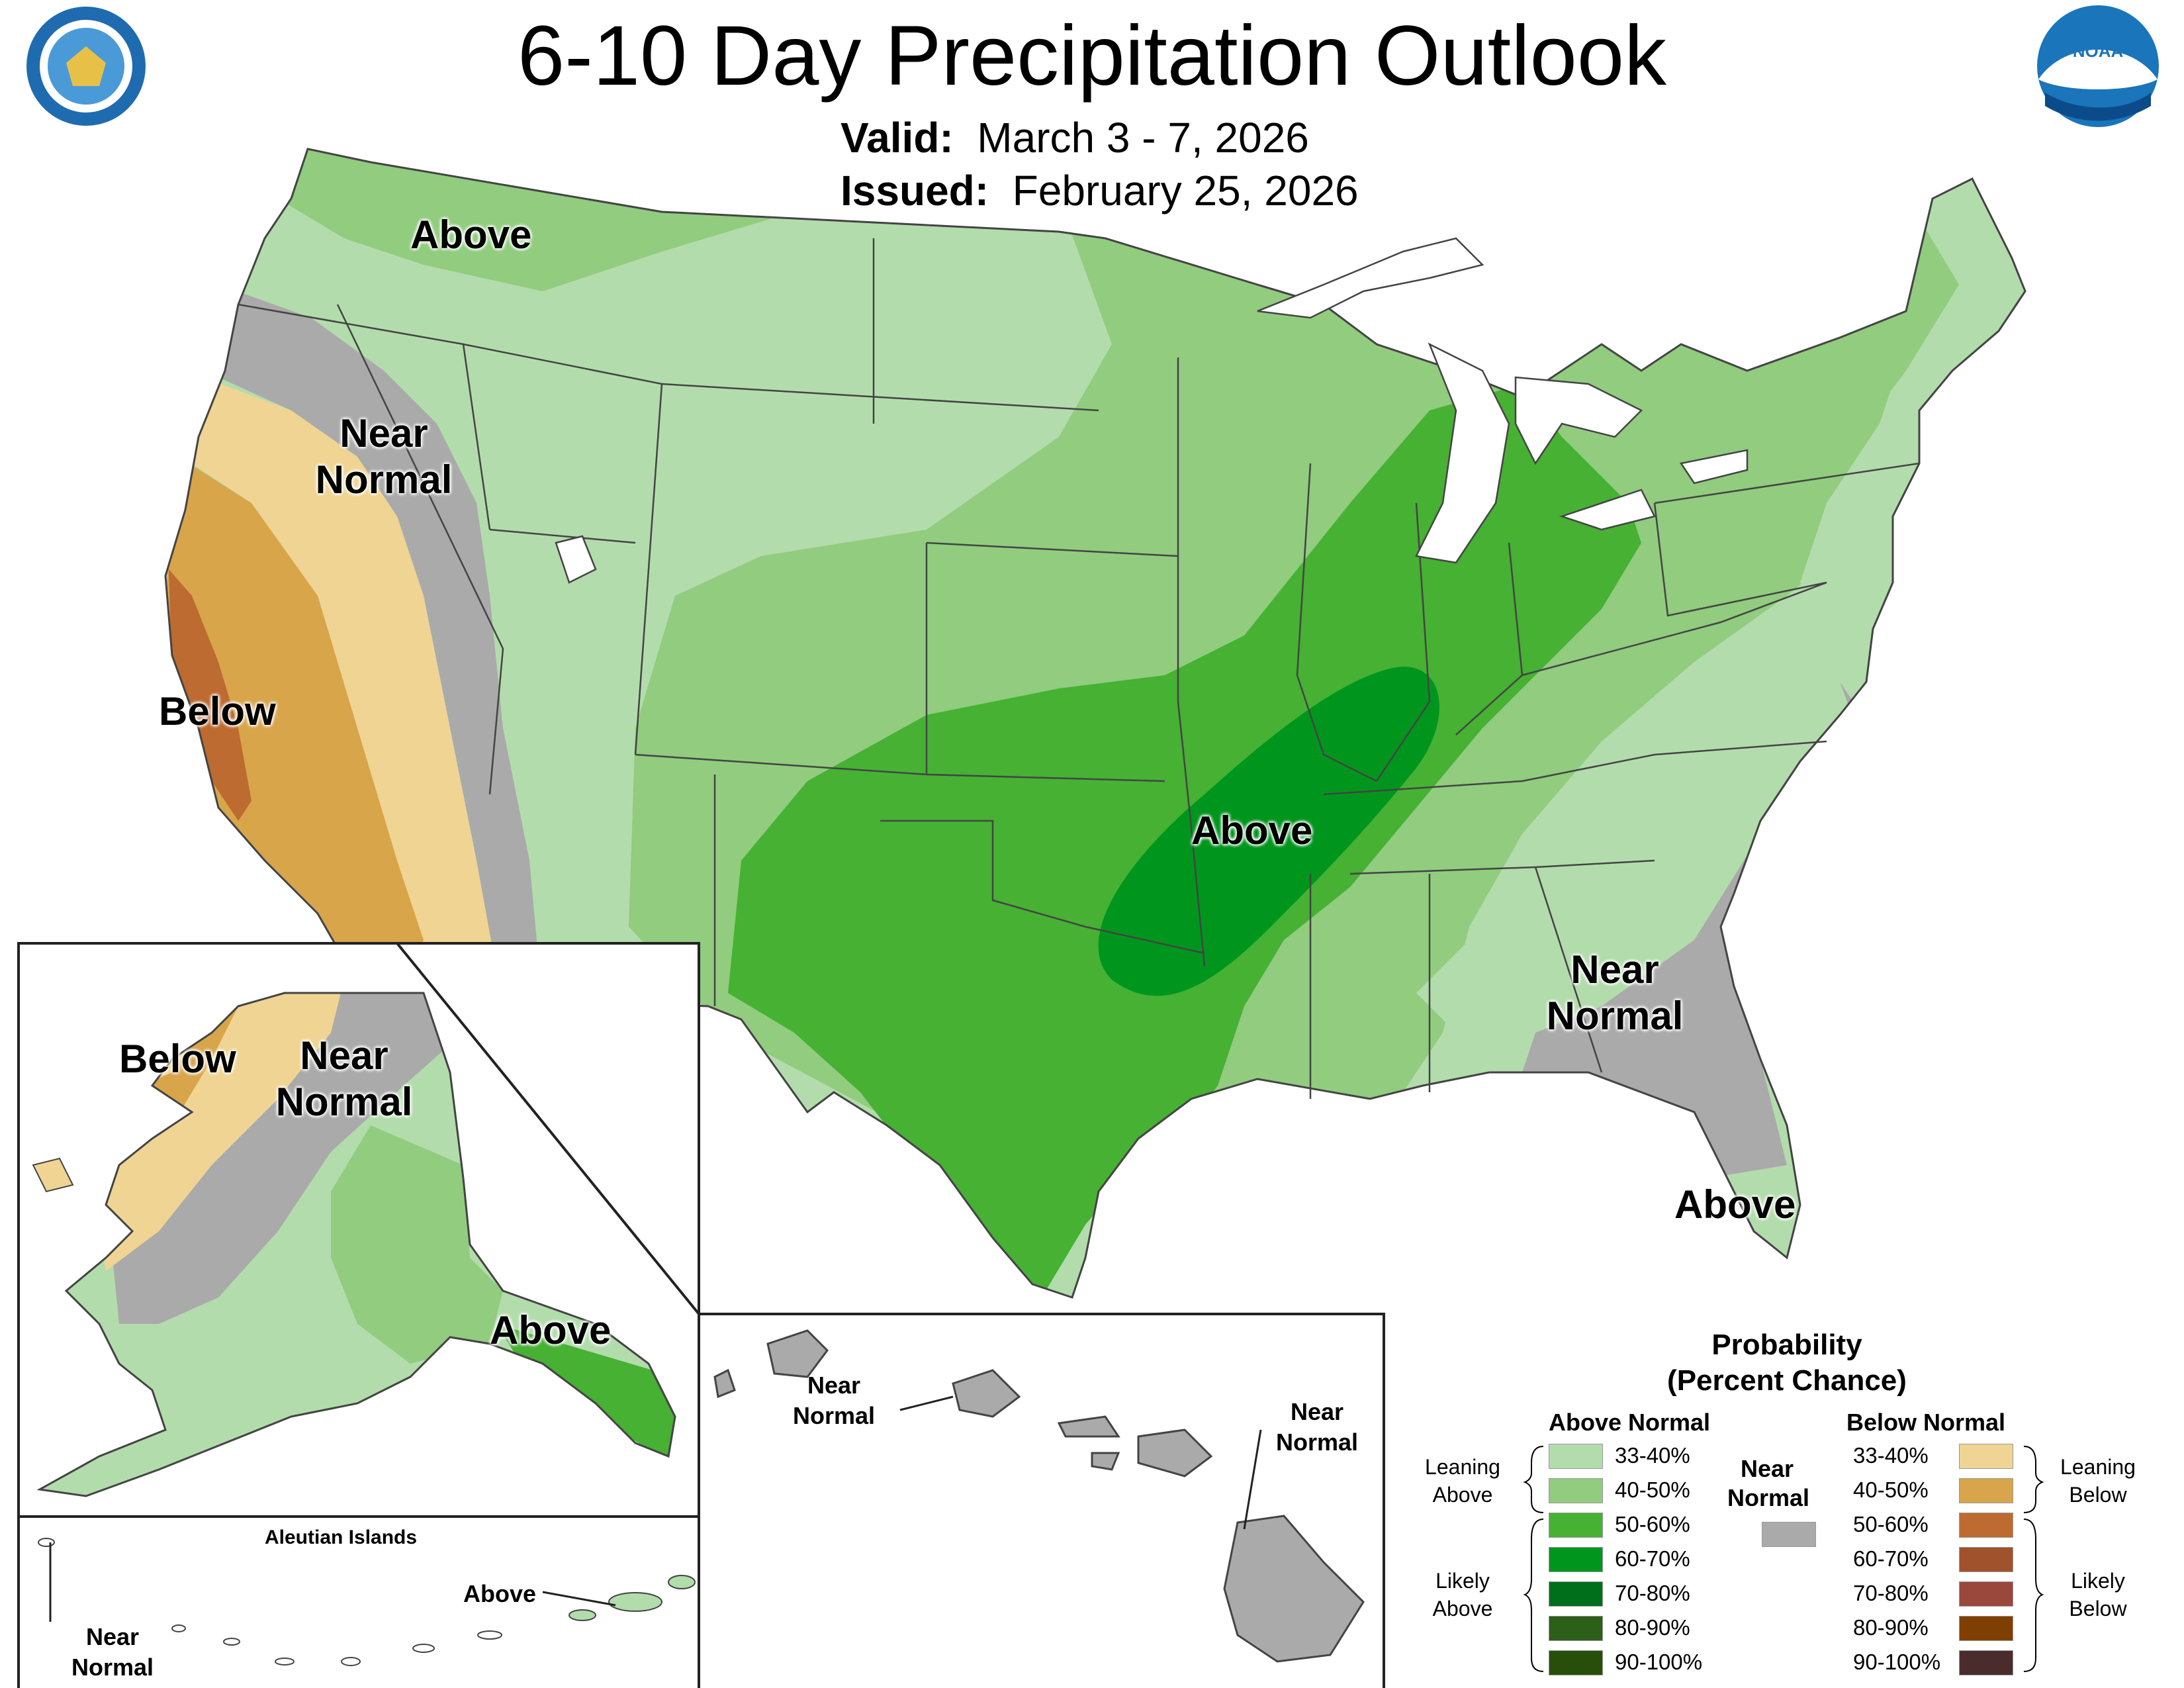  What do you see at coordinates (1652, 1627) in the screenshot?
I see `legend-above-range: 80-90%` at bounding box center [1652, 1627].